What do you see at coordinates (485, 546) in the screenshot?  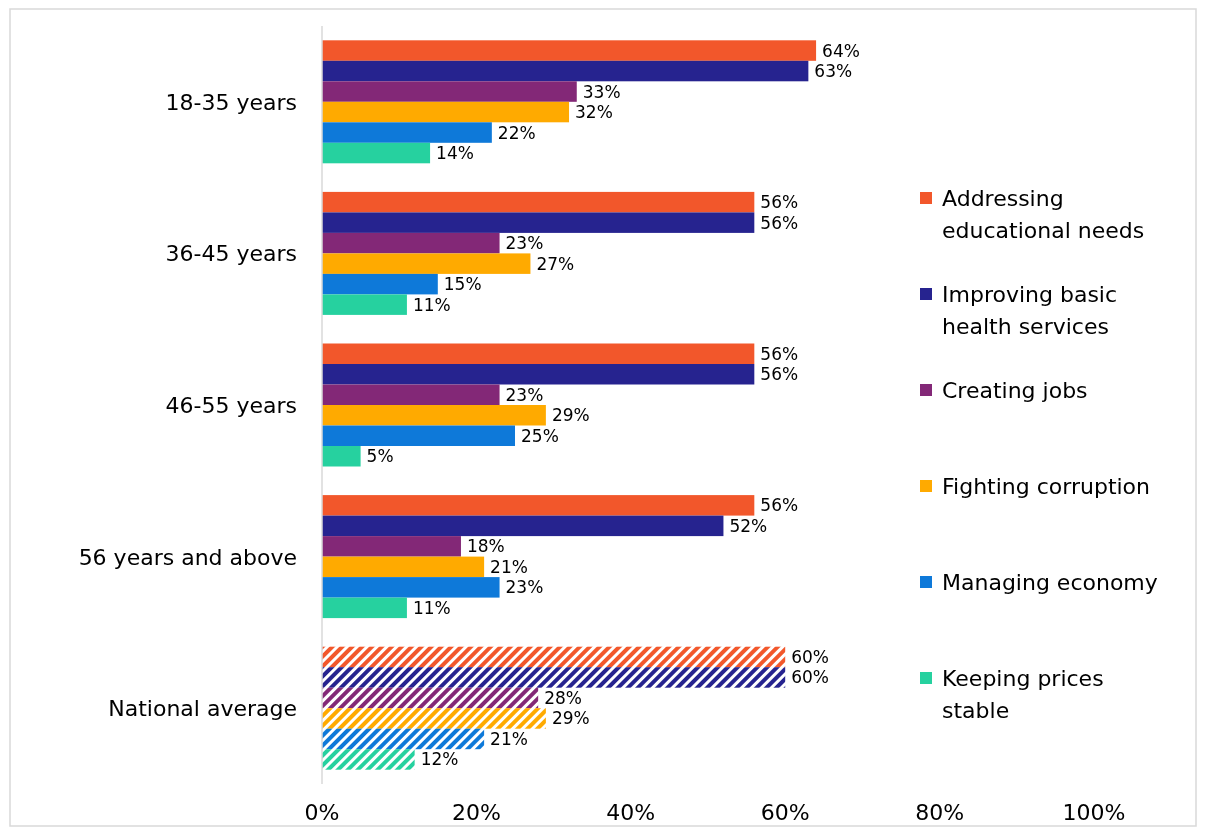 I see `data-label: 18%` at bounding box center [485, 546].